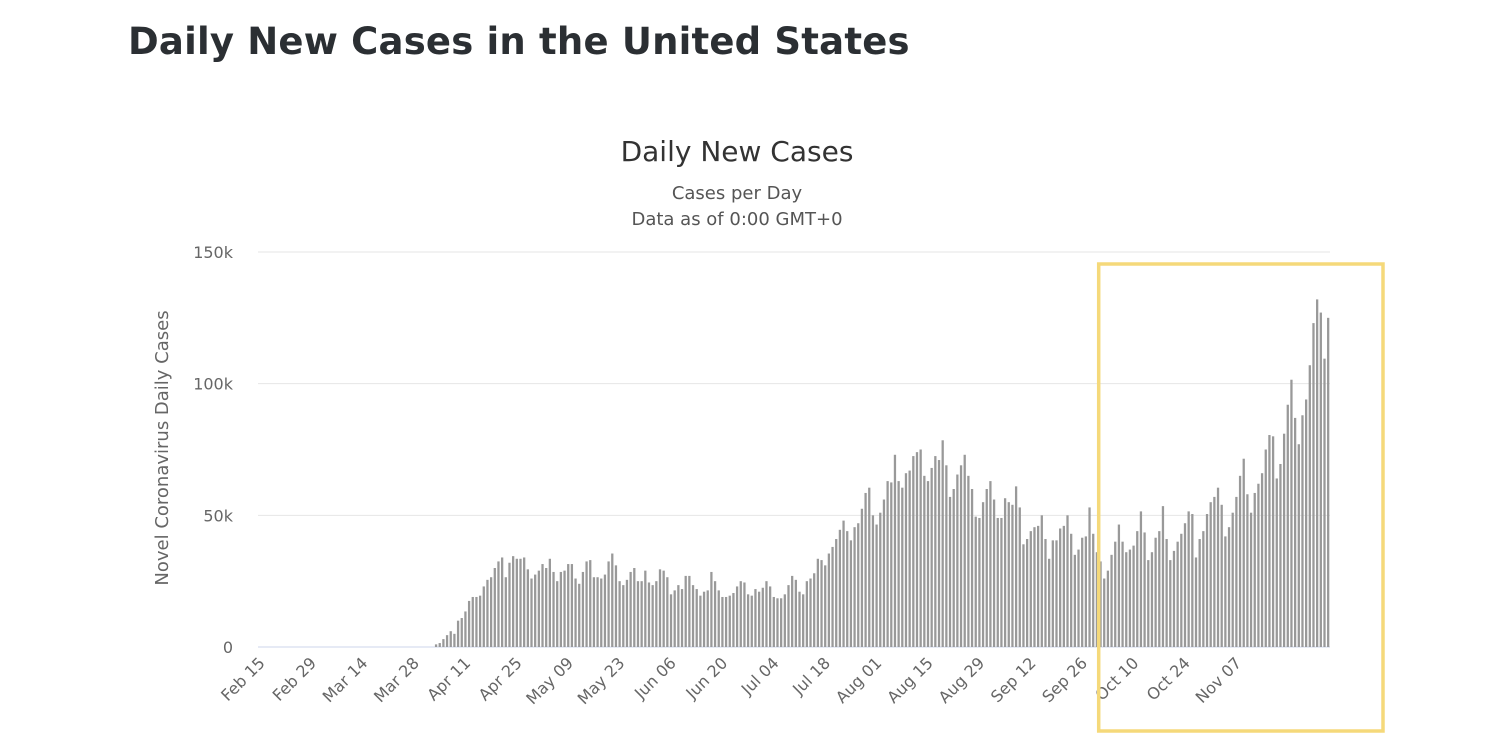  I want to click on x-tick-label: Aug 29, so click(962, 680).